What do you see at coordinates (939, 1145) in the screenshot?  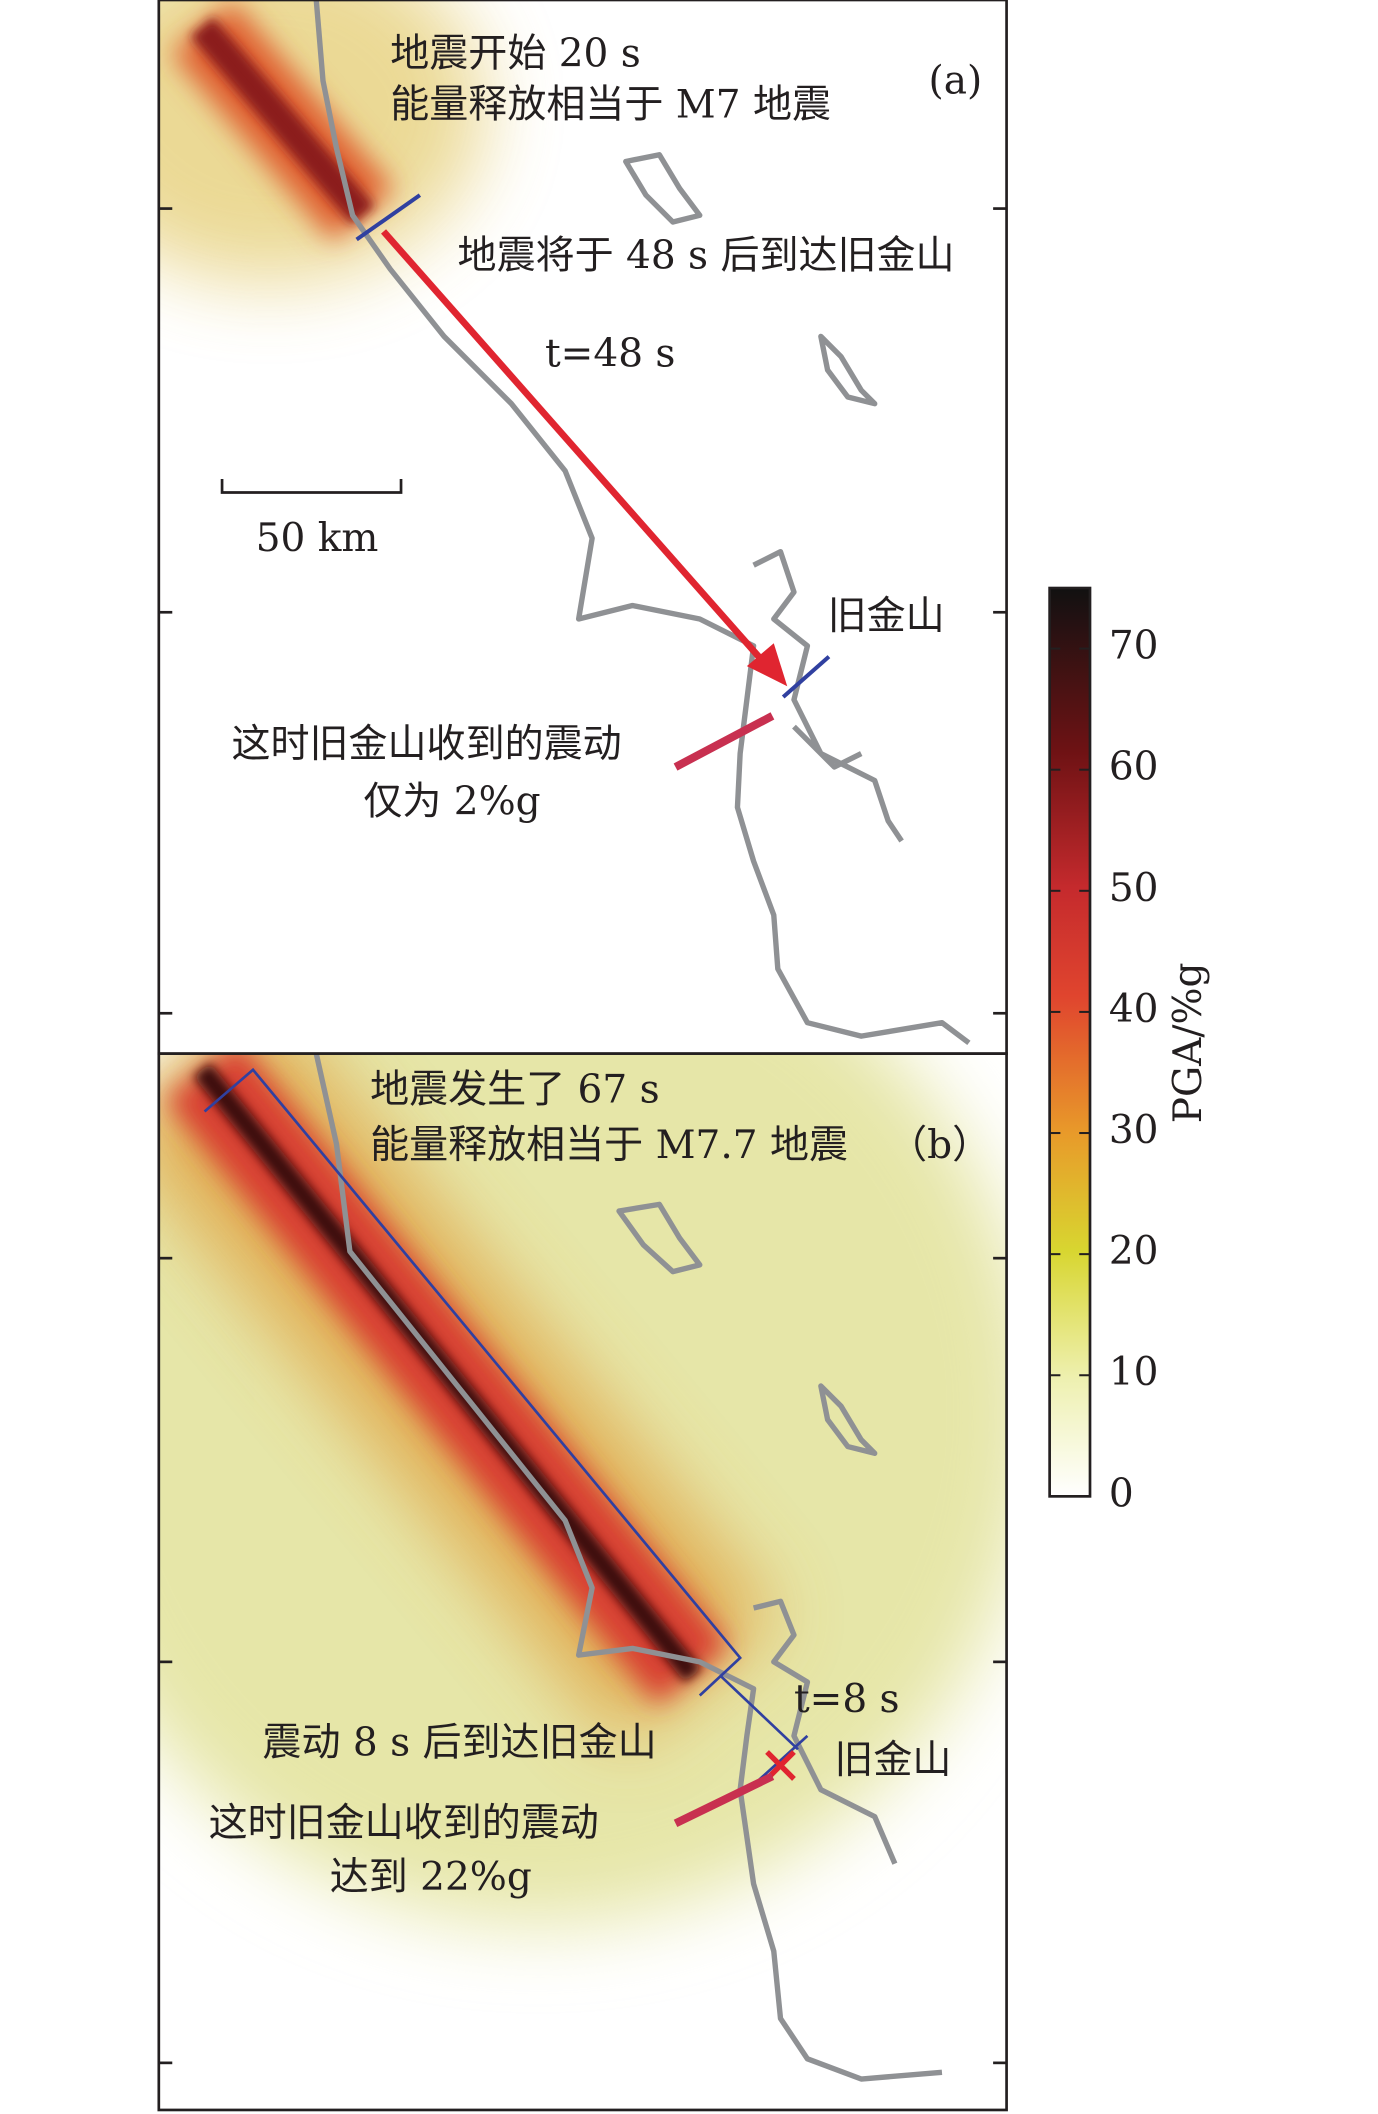 I see `annotation: （b）` at bounding box center [939, 1145].